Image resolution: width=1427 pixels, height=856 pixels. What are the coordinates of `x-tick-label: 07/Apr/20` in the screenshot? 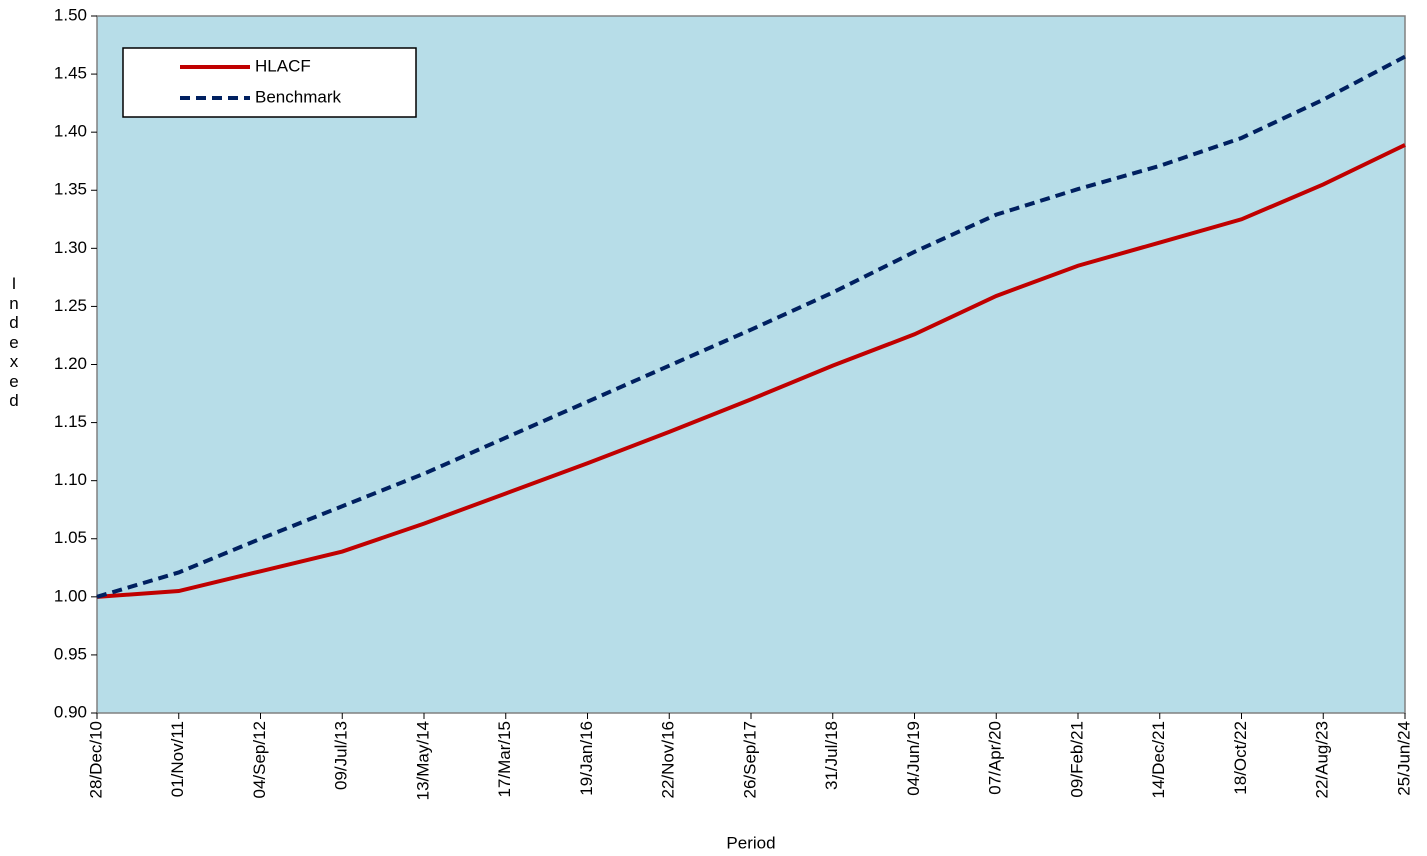 It's located at (995, 758).